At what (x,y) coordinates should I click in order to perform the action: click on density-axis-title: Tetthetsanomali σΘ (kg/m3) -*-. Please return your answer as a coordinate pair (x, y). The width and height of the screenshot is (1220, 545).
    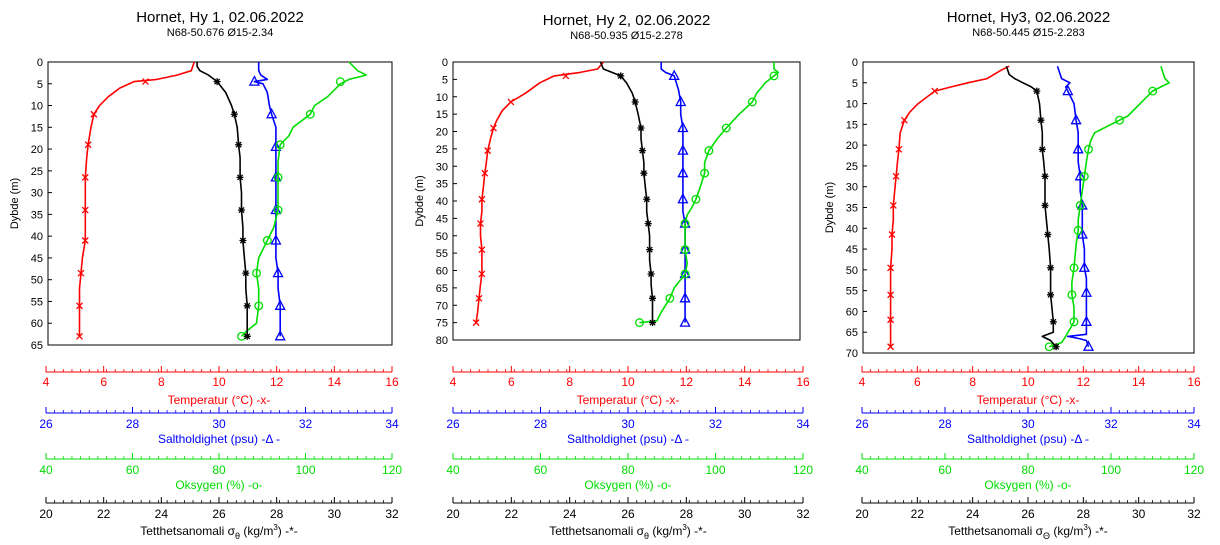
    Looking at the image, I should click on (1028, 532).